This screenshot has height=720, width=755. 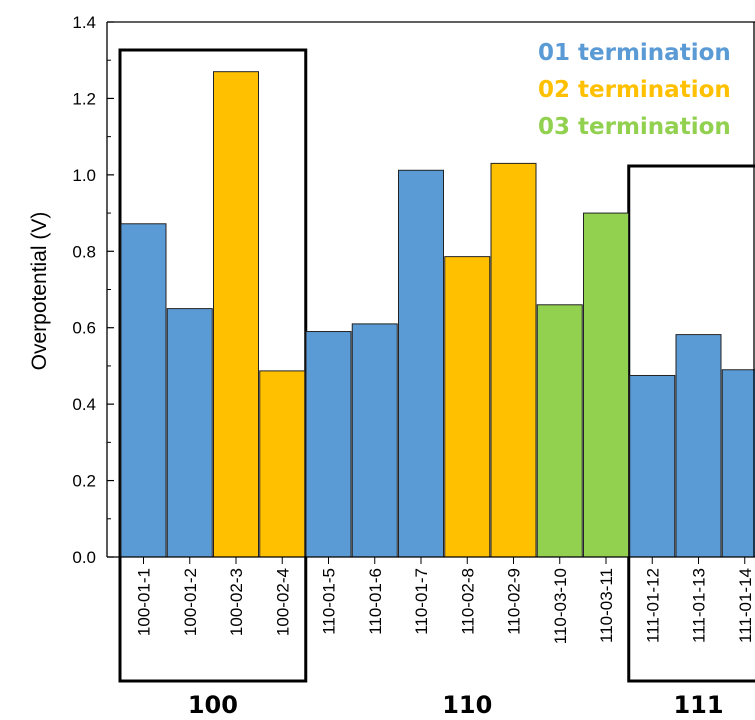 What do you see at coordinates (190, 602) in the screenshot?
I see `x-tick-label: 100-01-2` at bounding box center [190, 602].